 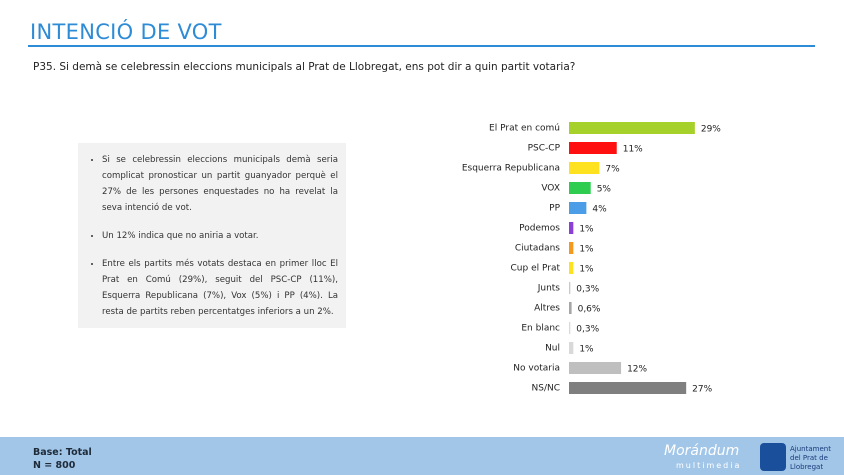 What do you see at coordinates (546, 389) in the screenshot?
I see `category-label: NS/NC` at bounding box center [546, 389].